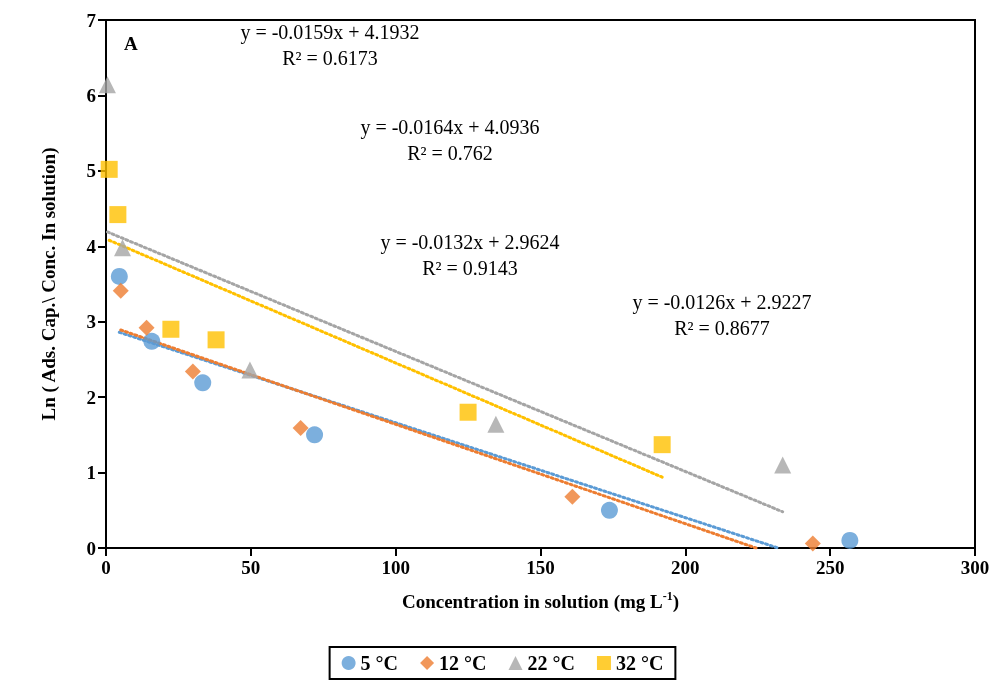 The height and width of the screenshot is (687, 1005). I want to click on y-tick-label: 0, so click(91, 548).